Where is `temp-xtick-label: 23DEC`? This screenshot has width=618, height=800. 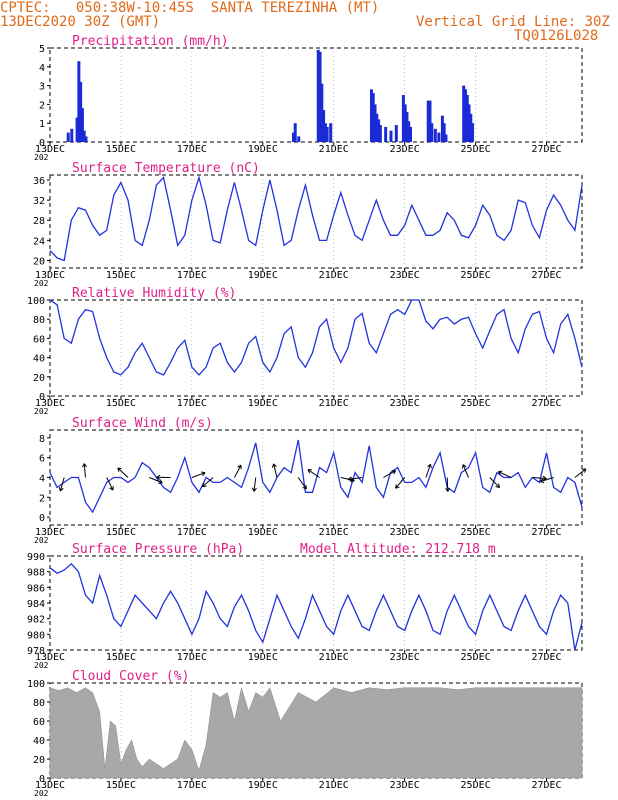 temp-xtick-label: 23DEC is located at coordinates (405, 275).